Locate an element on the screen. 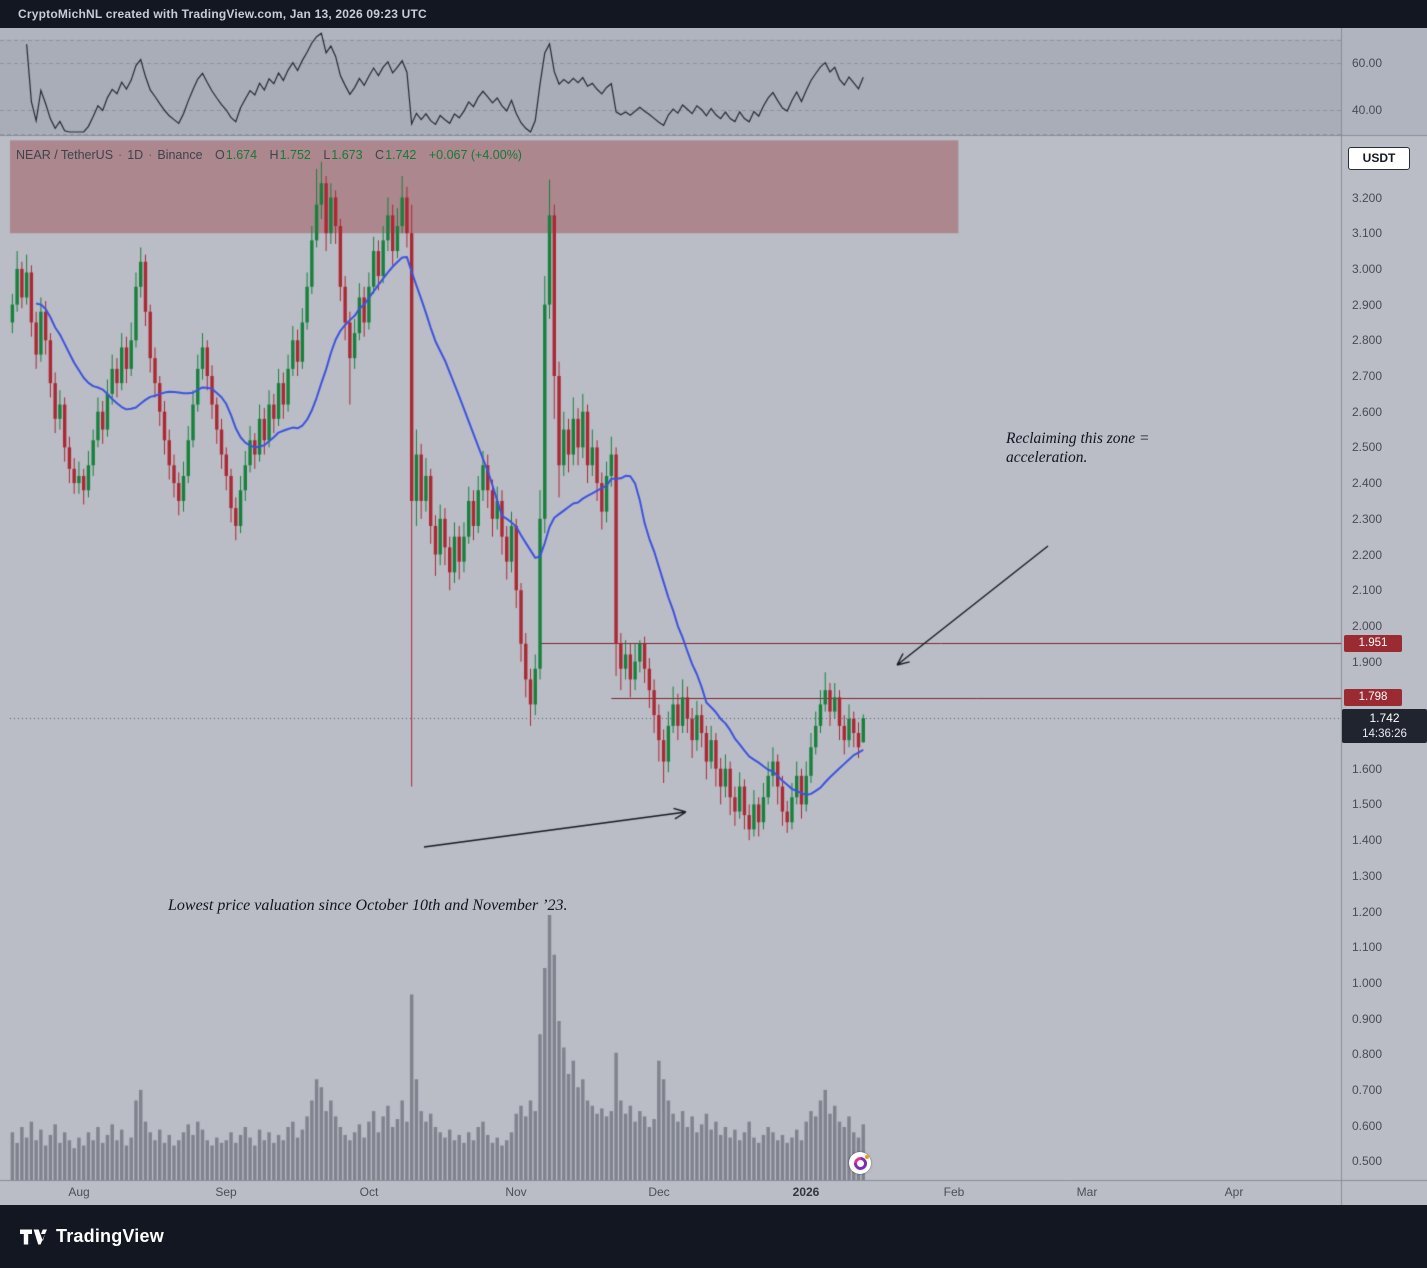 The width and height of the screenshot is (1427, 1268). time-tick-label: Apr is located at coordinates (1234, 1192).